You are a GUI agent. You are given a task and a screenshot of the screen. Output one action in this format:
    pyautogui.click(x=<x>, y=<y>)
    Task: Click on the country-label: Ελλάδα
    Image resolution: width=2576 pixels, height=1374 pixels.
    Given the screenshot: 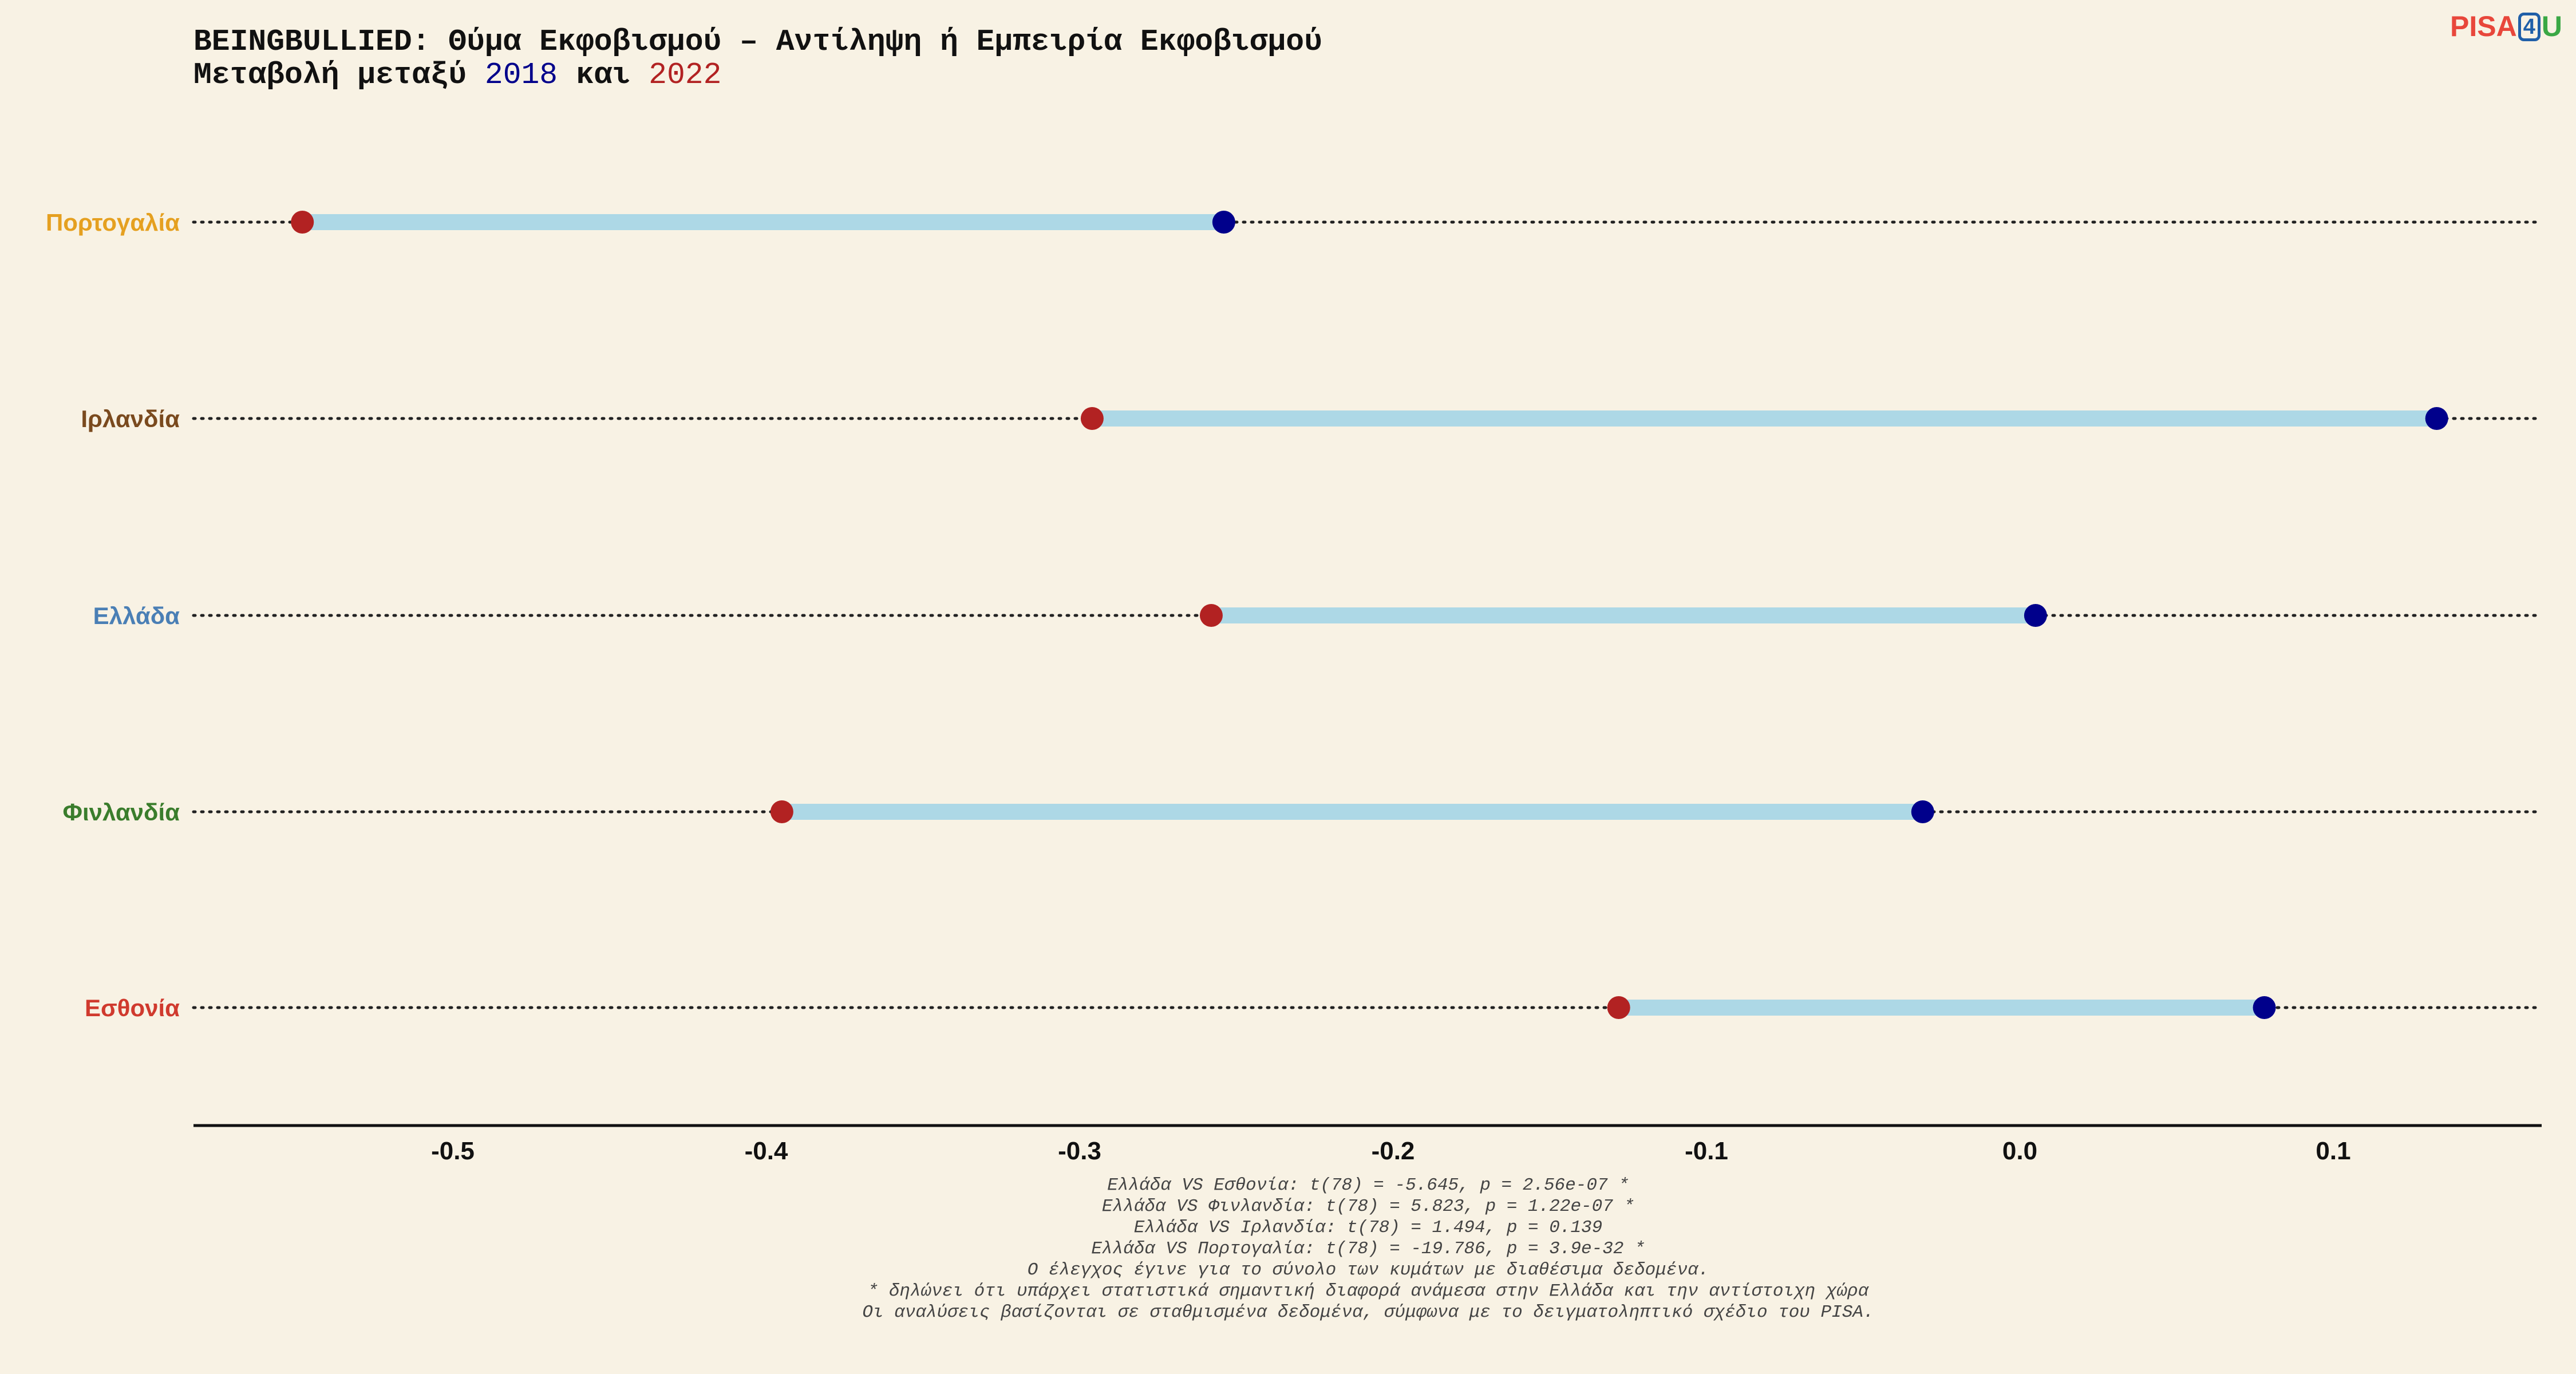 What is the action you would take?
    pyautogui.click(x=136, y=615)
    